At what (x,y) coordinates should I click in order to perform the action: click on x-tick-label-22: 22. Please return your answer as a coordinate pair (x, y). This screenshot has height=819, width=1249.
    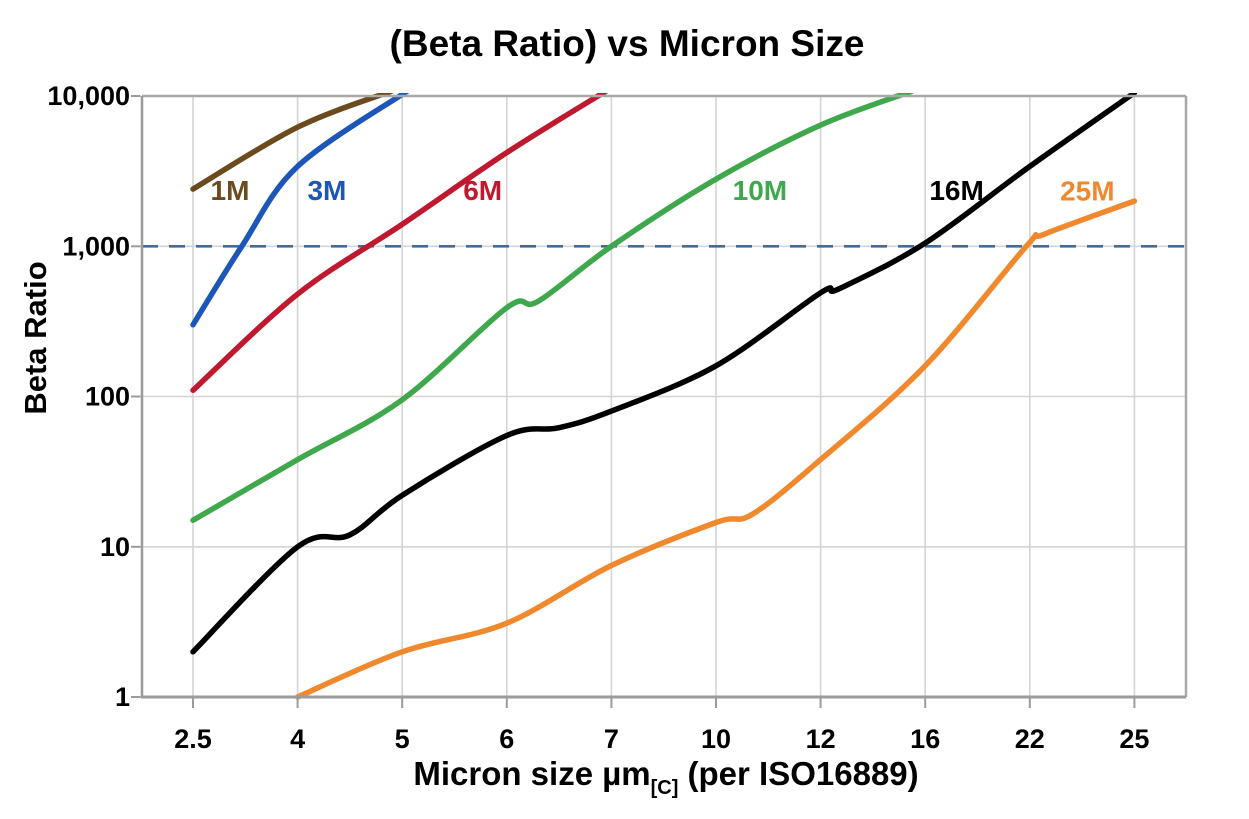
    Looking at the image, I should click on (1030, 739).